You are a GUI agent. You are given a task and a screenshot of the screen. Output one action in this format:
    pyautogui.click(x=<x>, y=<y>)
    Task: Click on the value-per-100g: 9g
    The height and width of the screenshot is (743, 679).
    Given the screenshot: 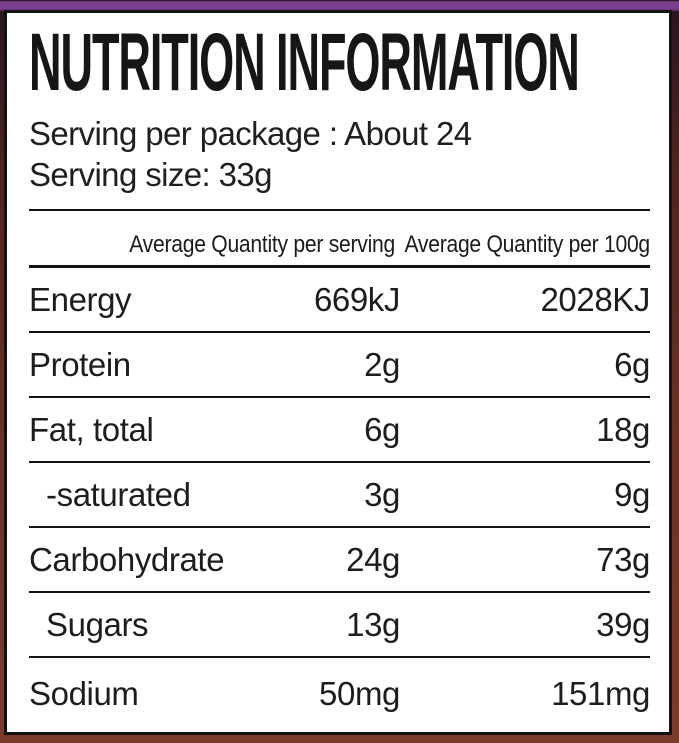 What is the action you would take?
    pyautogui.click(x=632, y=494)
    